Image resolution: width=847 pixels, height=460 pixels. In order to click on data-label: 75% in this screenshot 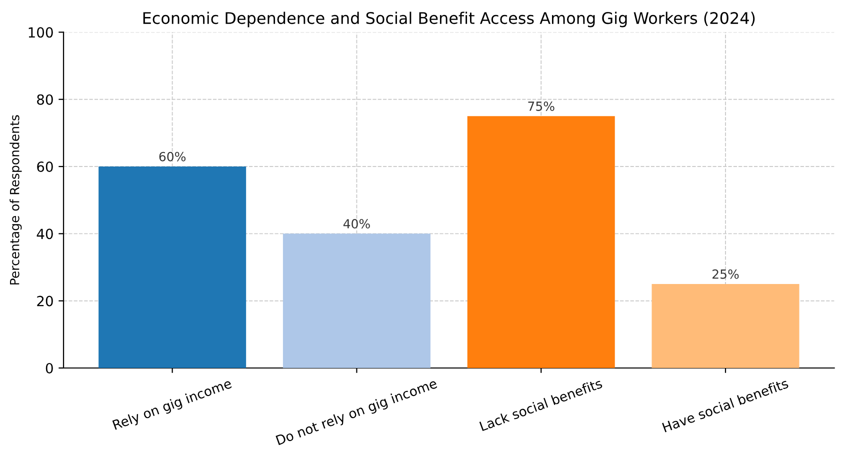, I will do `click(541, 106)`.